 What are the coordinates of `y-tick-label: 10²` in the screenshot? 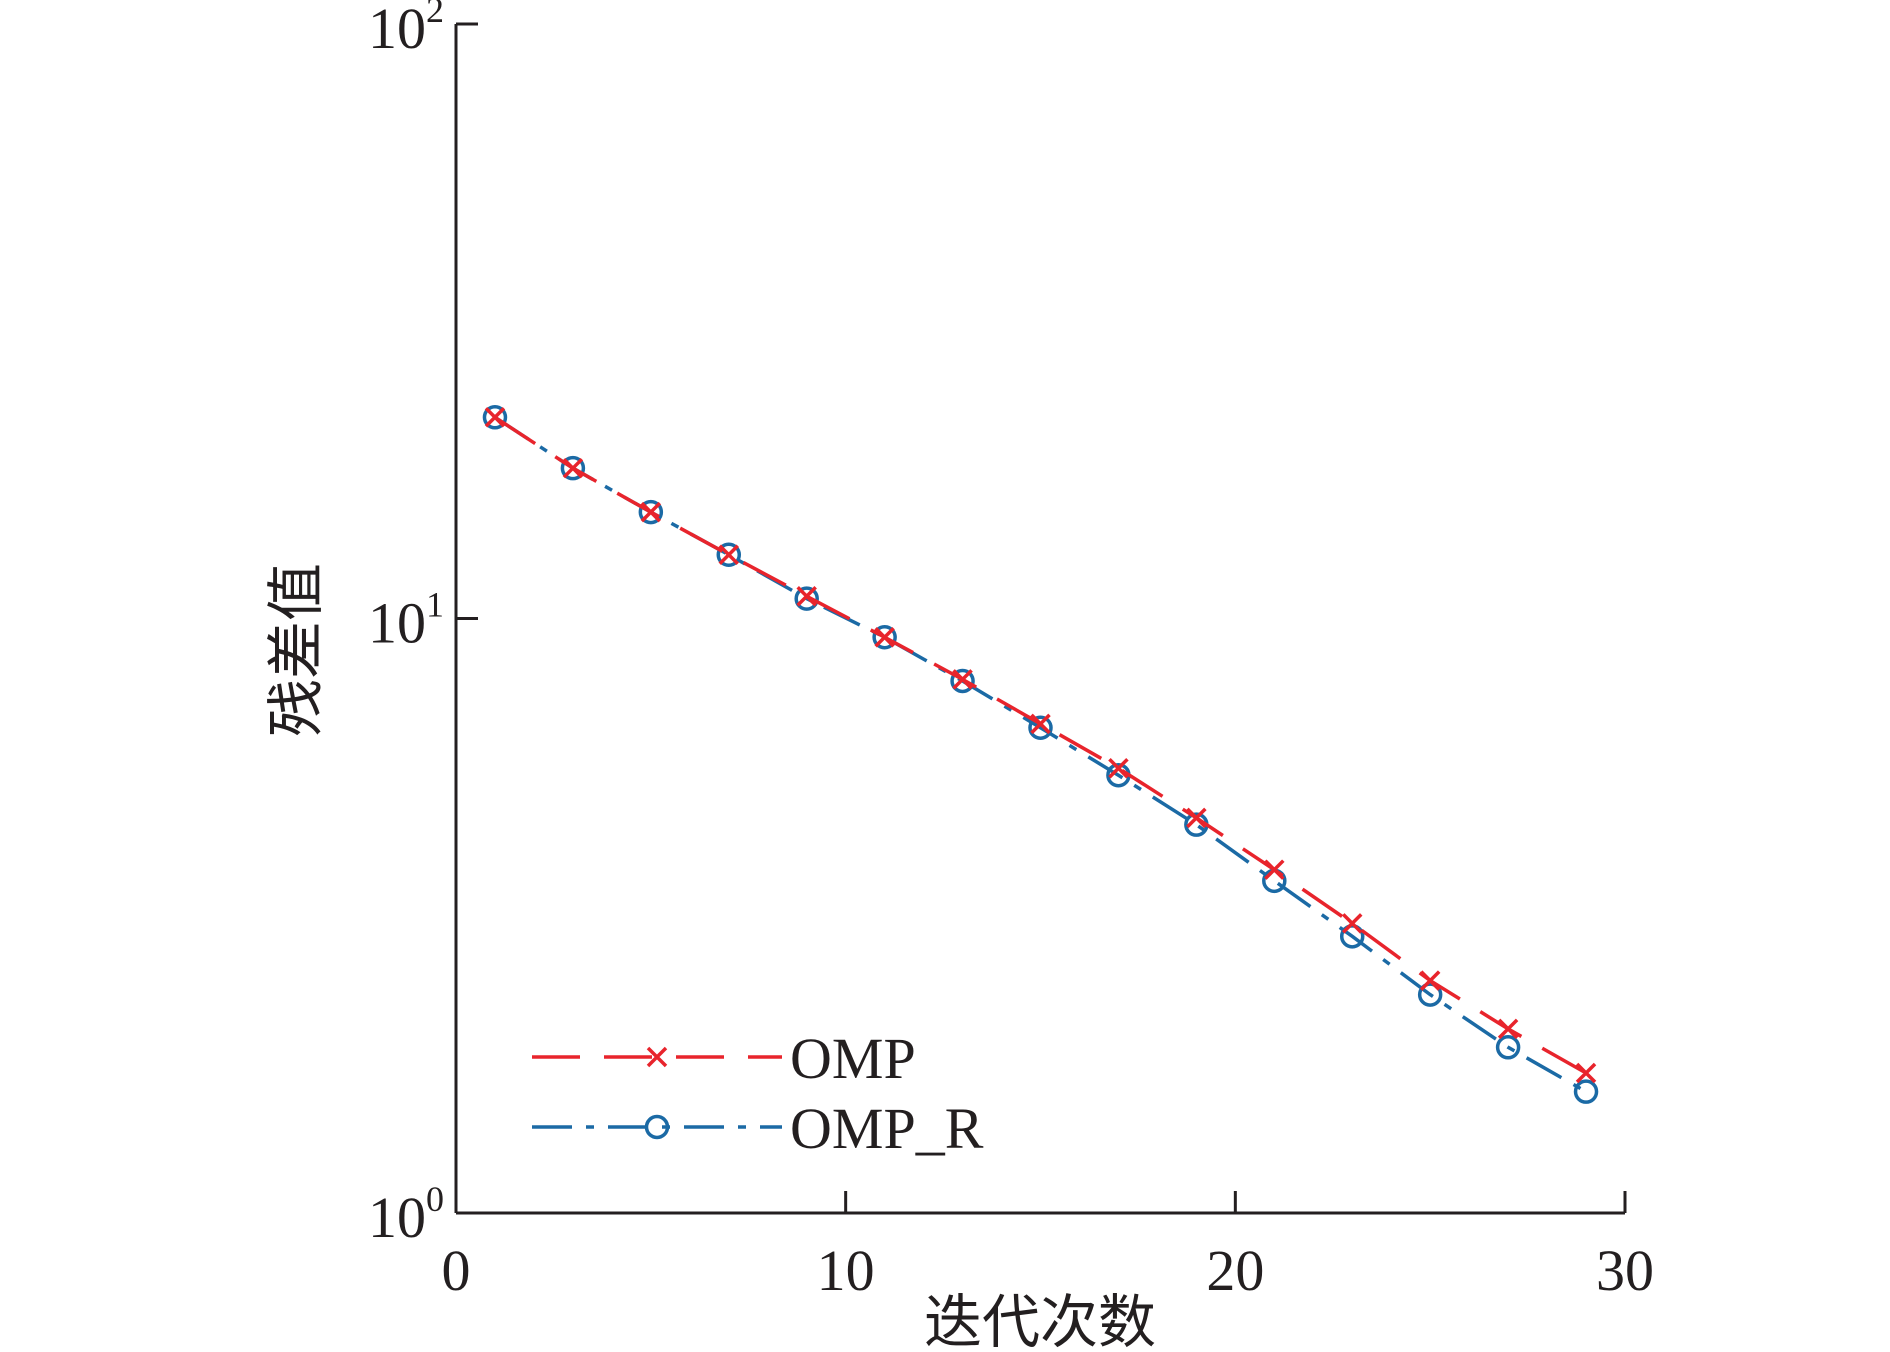 It's located at (406, 30).